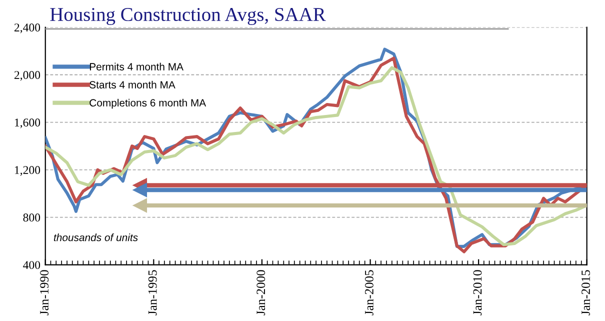 This screenshot has width=605, height=321. Describe the element at coordinates (27, 123) in the screenshot. I see `y-tick-label: 1,600` at that location.